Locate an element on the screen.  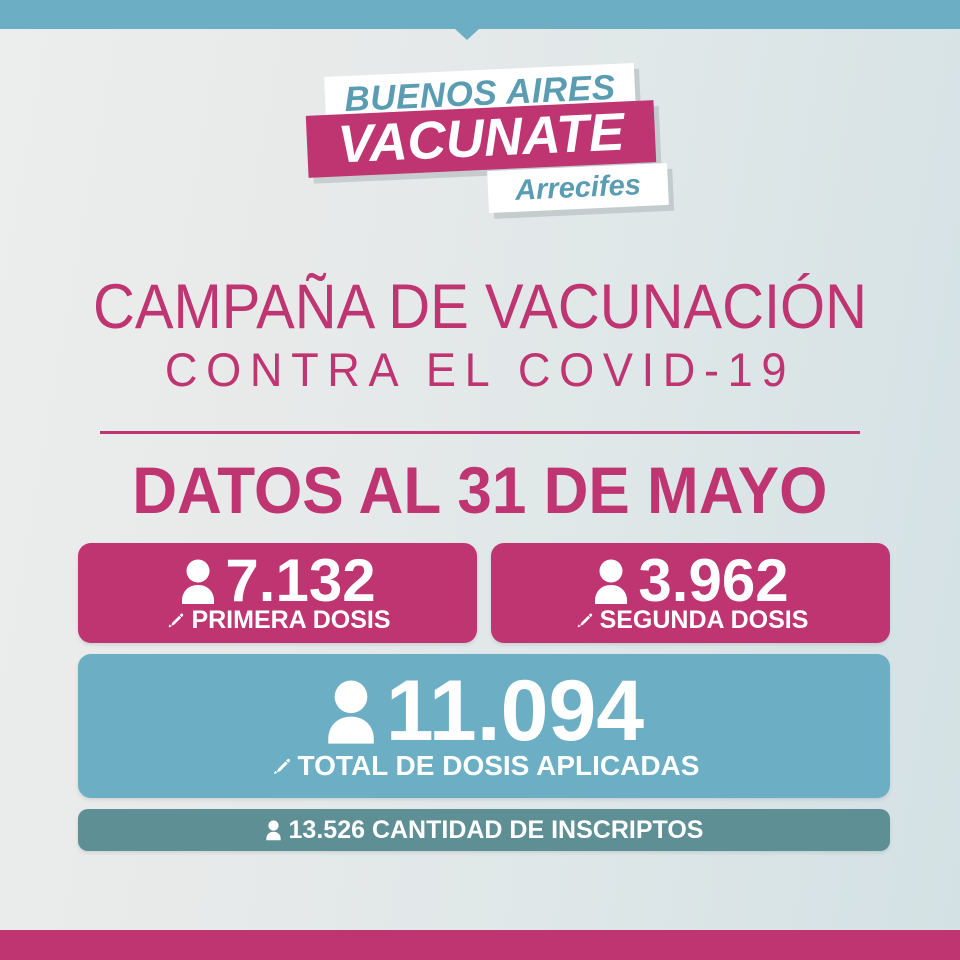
data-date-heading-label: DATOS AL 31 DE MAYO is located at coordinates (480, 490).